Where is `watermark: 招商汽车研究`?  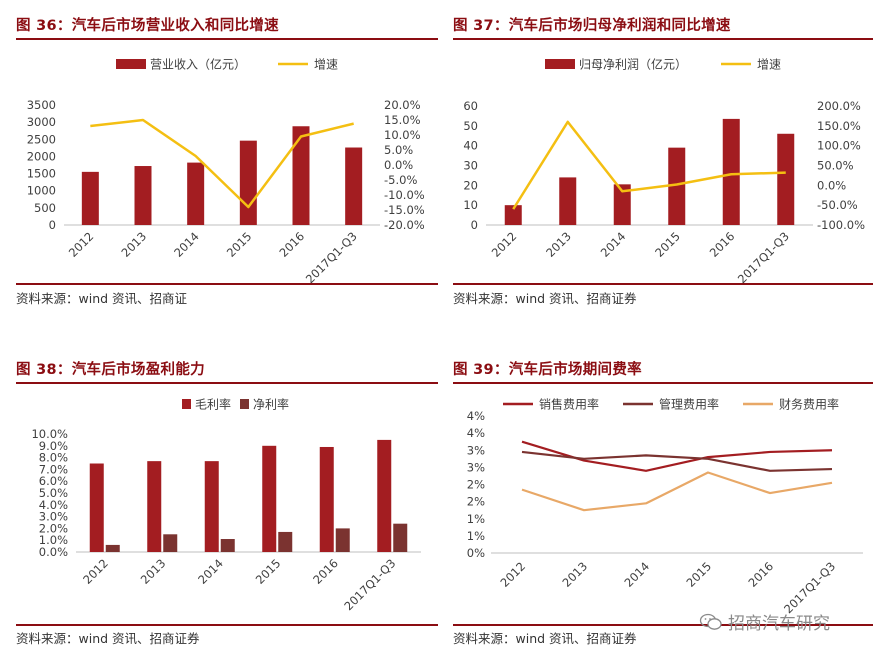 watermark: 招商汽车研究 is located at coordinates (764, 621).